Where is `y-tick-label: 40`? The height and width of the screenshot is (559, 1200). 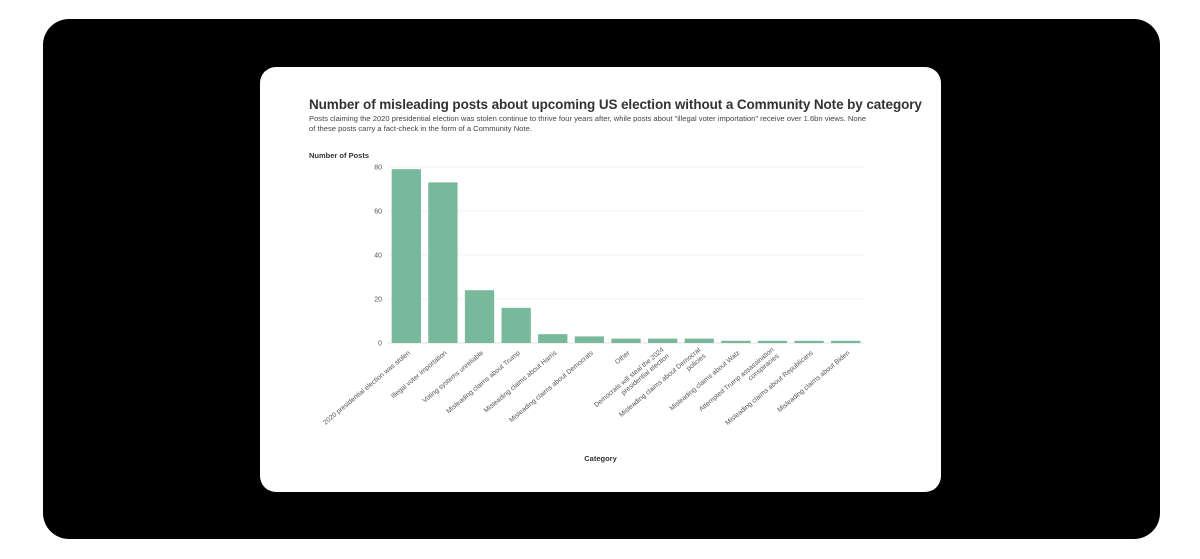
y-tick-label: 40 is located at coordinates (378, 256).